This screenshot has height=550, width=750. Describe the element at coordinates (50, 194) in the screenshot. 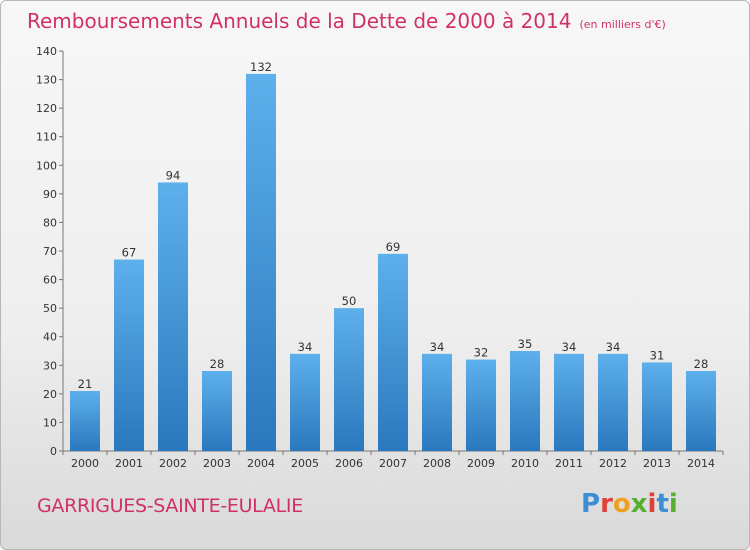

I see `y-tick-label: 90` at that location.